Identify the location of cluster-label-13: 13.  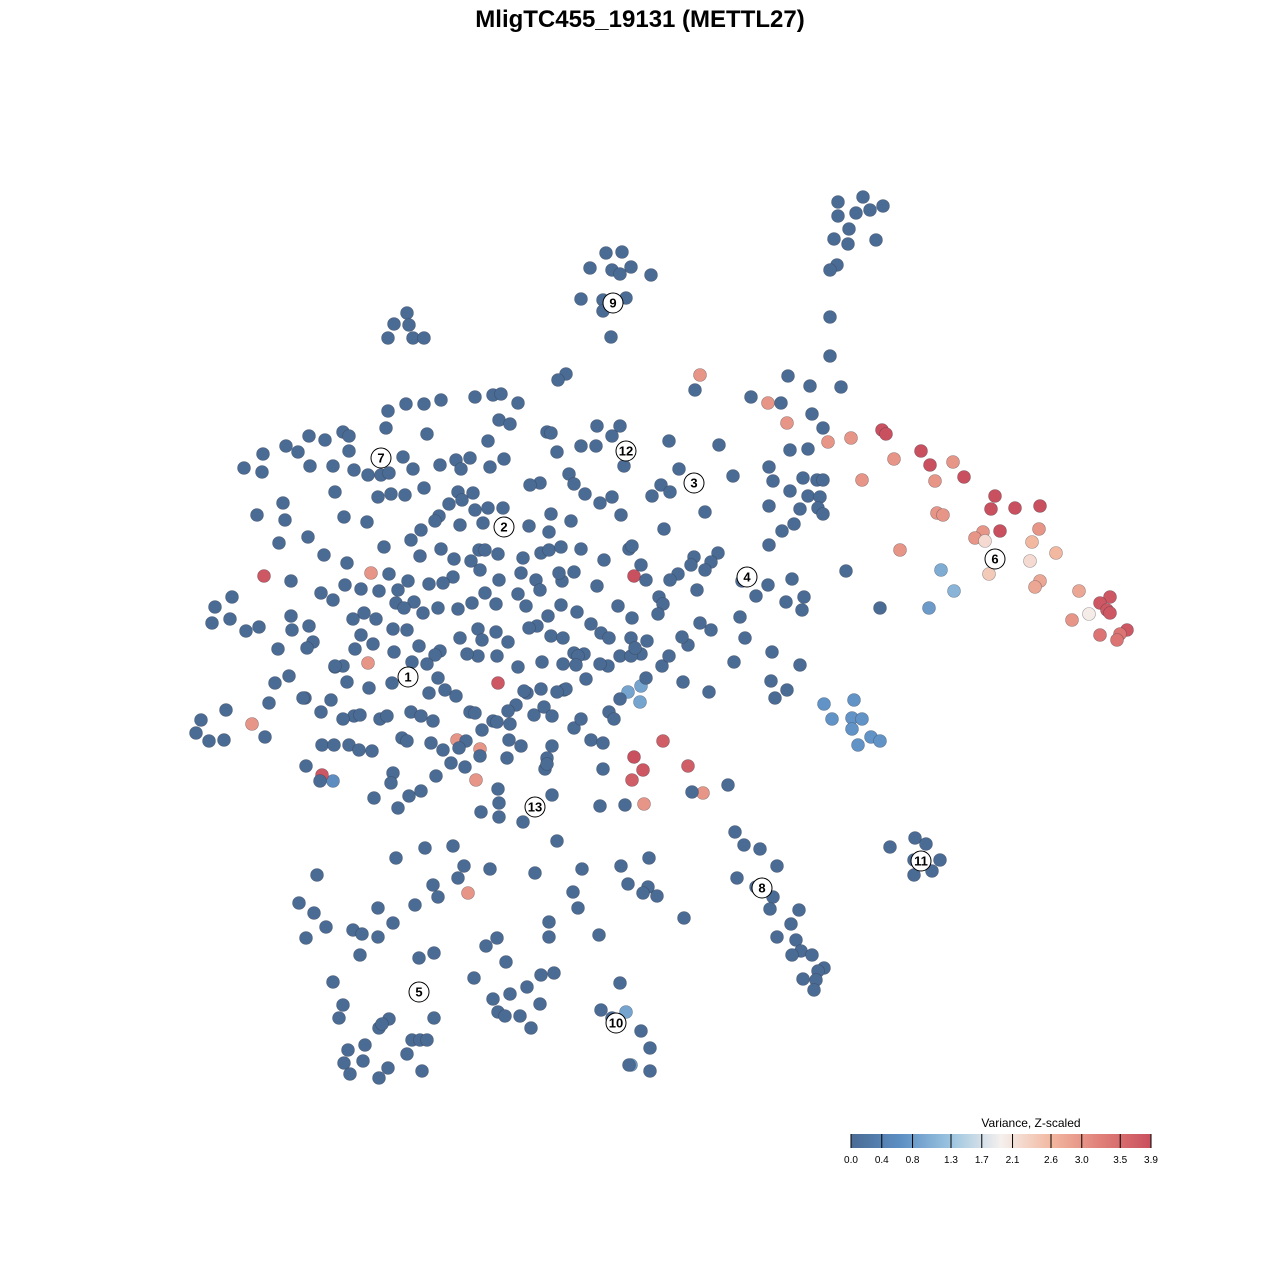
(535, 807).